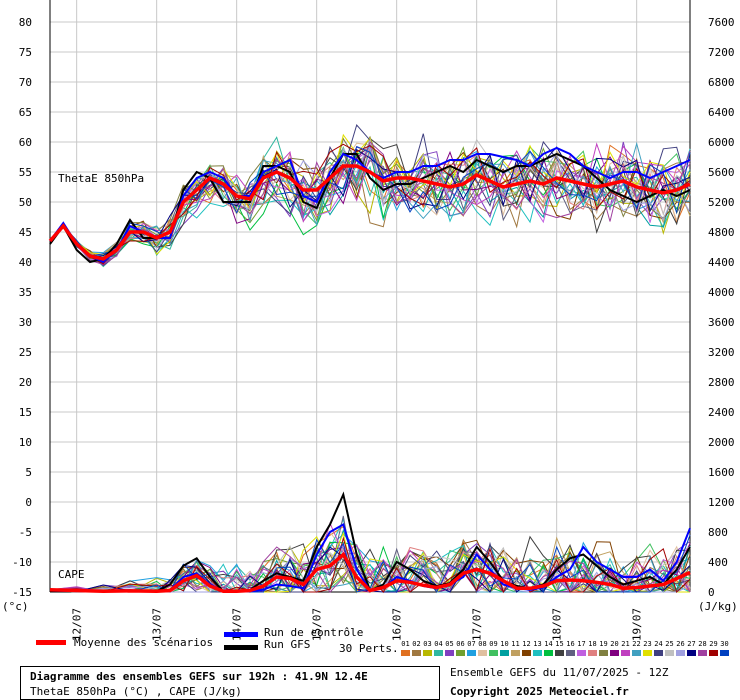 The height and width of the screenshot is (700, 740). Describe the element at coordinates (718, 606) in the screenshot. I see `x-unit-right: (J/kg)` at that location.